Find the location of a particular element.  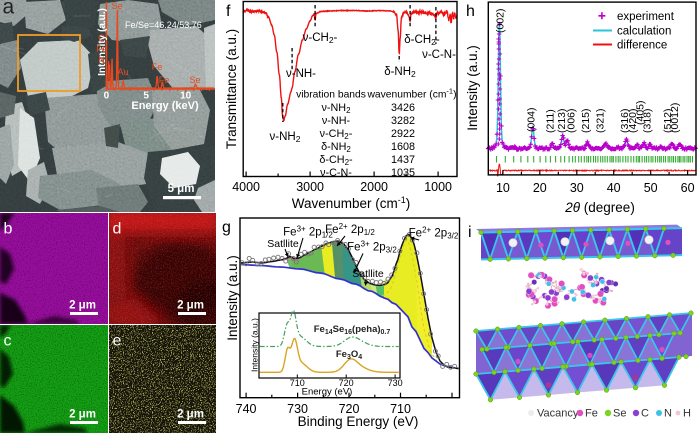

svg-text: 740 is located at coordinates (246, 409).